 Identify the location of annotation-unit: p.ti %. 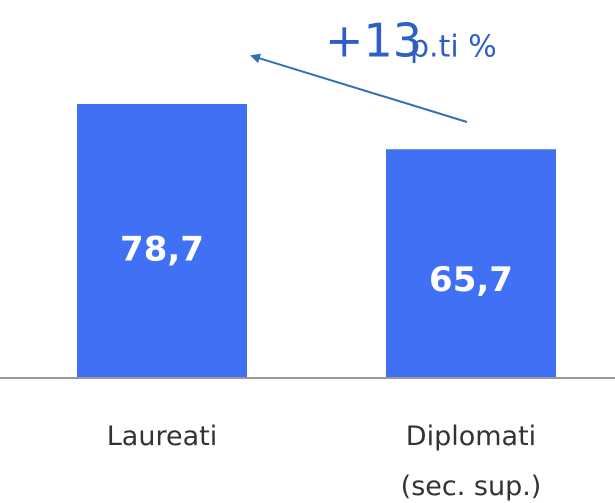
(453, 47).